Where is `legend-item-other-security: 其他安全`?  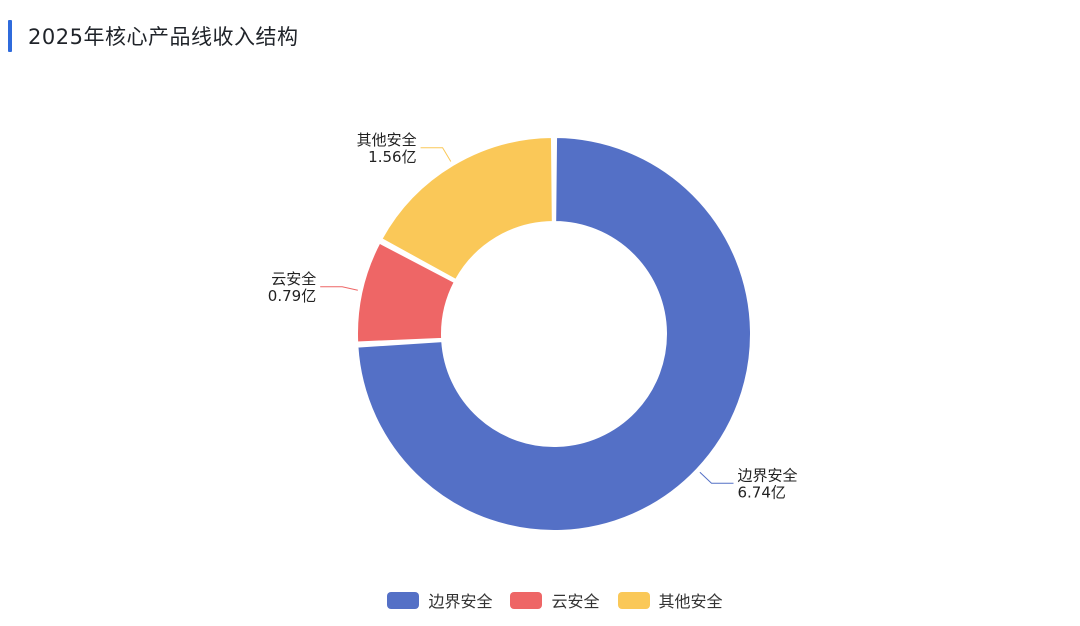
legend-item-other-security: 其他安全 is located at coordinates (670, 600).